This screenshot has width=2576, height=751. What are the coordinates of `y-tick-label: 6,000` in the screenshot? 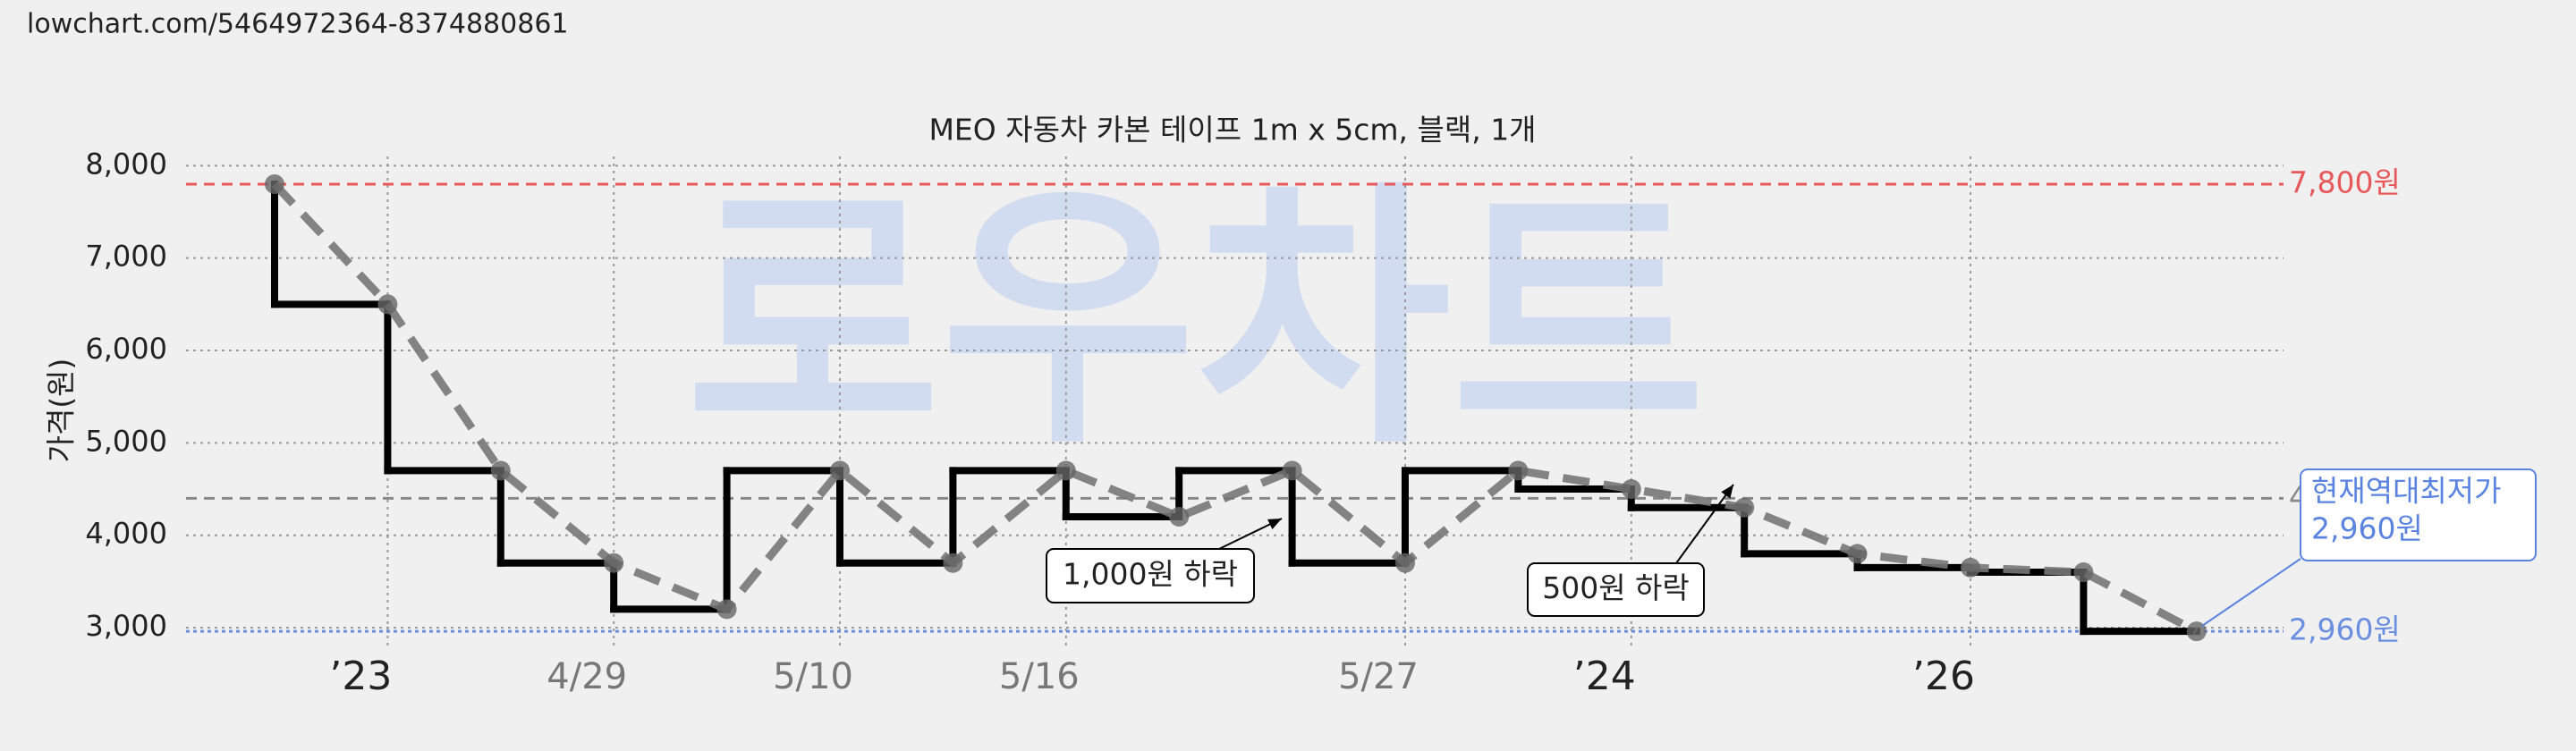 It's located at (126, 349).